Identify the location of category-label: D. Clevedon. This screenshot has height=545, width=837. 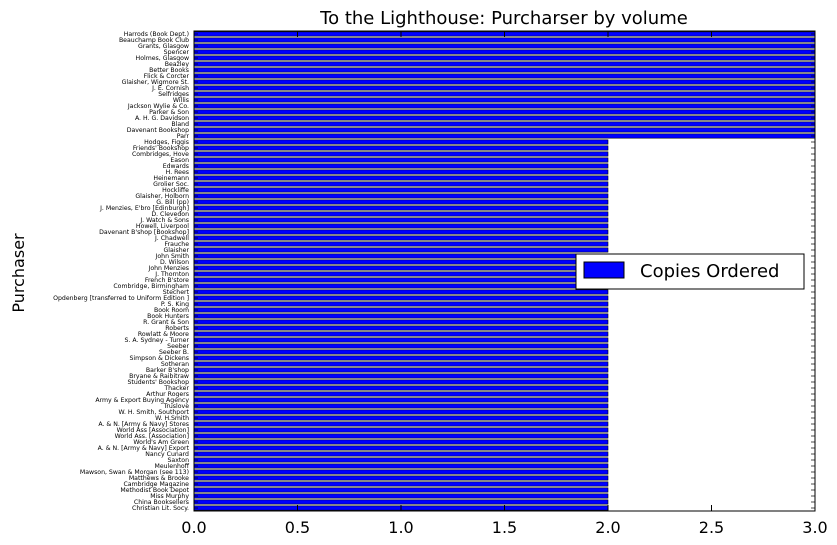
(170, 214).